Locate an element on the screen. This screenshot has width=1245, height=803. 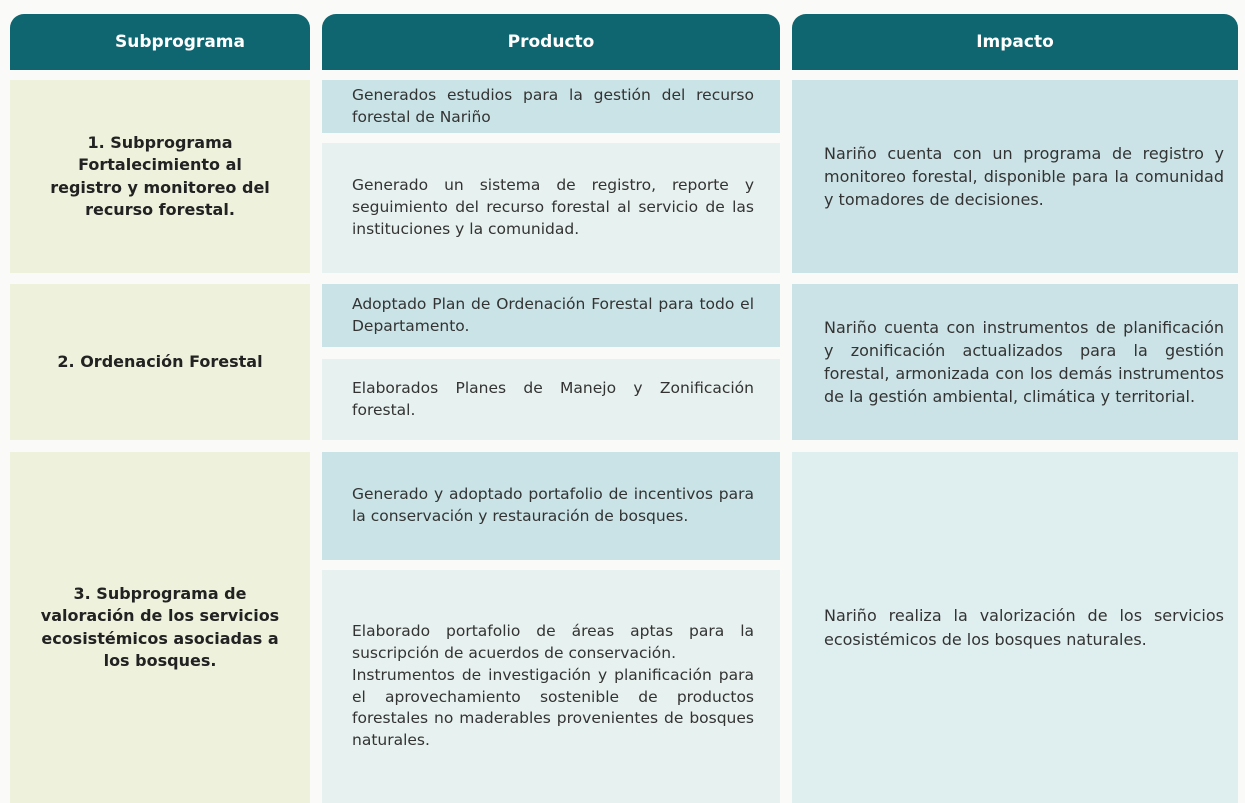
header-cell: Producto is located at coordinates (551, 42).